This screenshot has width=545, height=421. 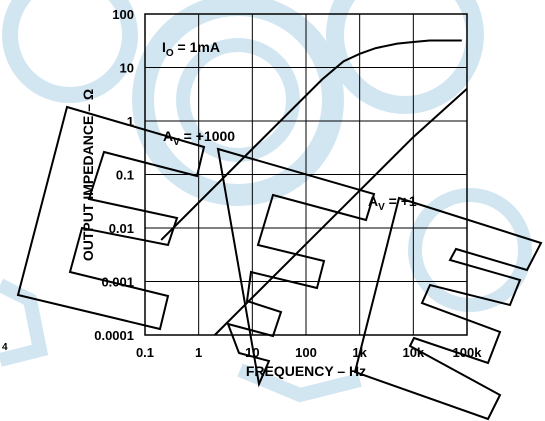 What do you see at coordinates (121, 228) in the screenshot?
I see `y-tick-label: 0.01` at bounding box center [121, 228].